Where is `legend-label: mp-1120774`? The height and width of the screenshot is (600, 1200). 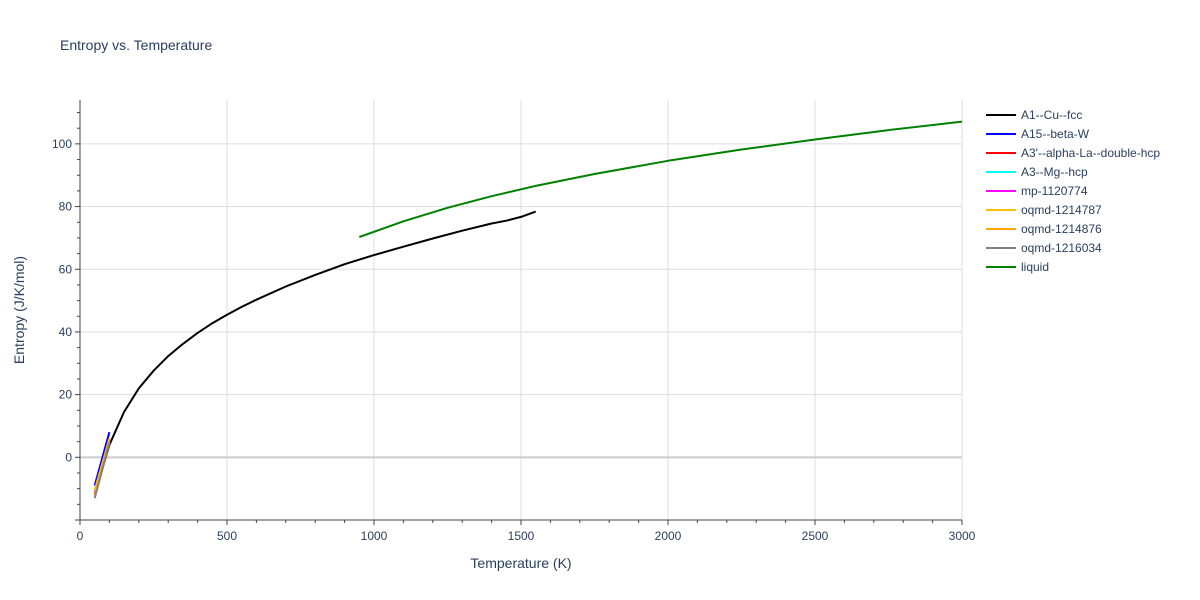
legend-label: mp-1120774 is located at coordinates (1054, 191).